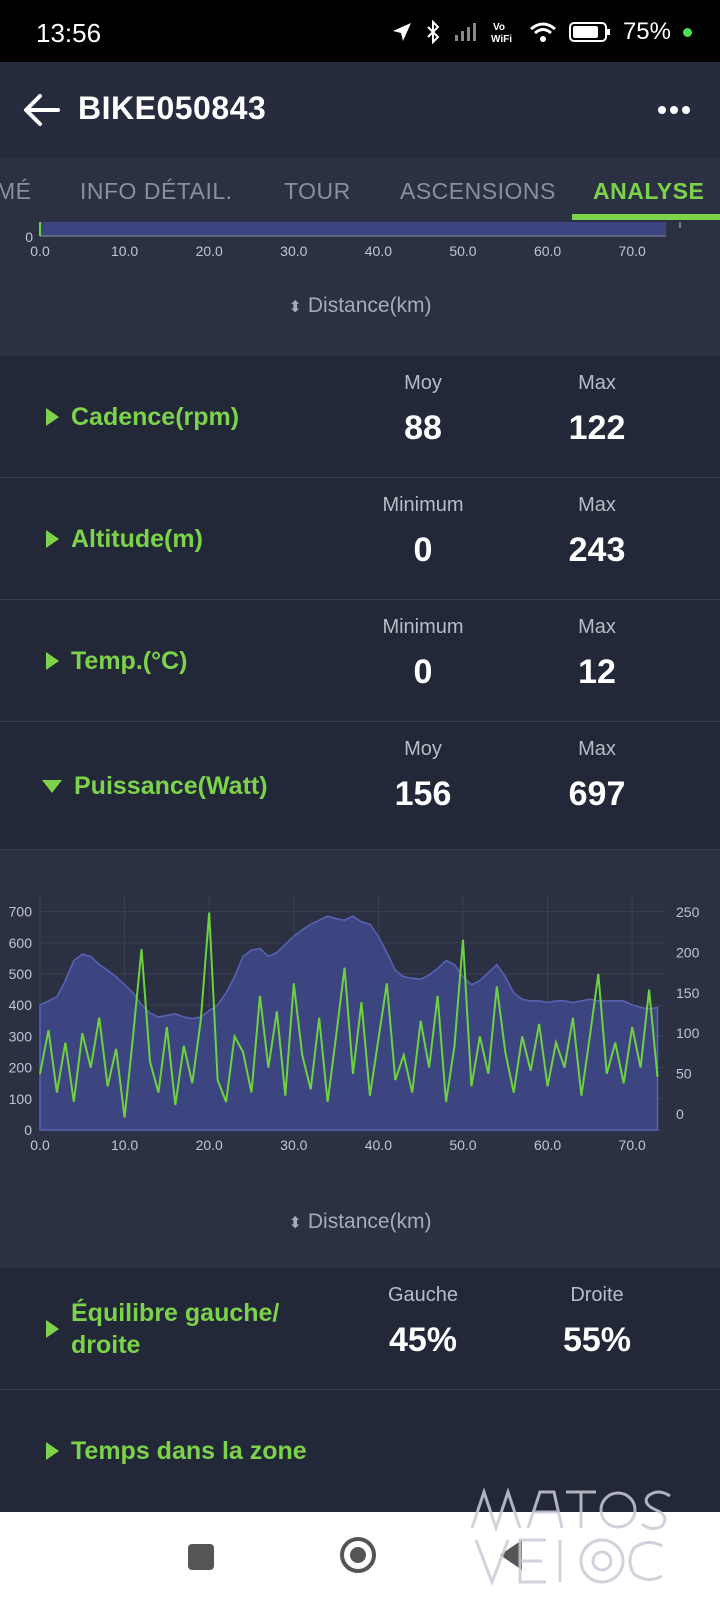  I want to click on y-right-tick-label: 50, so click(684, 1074).